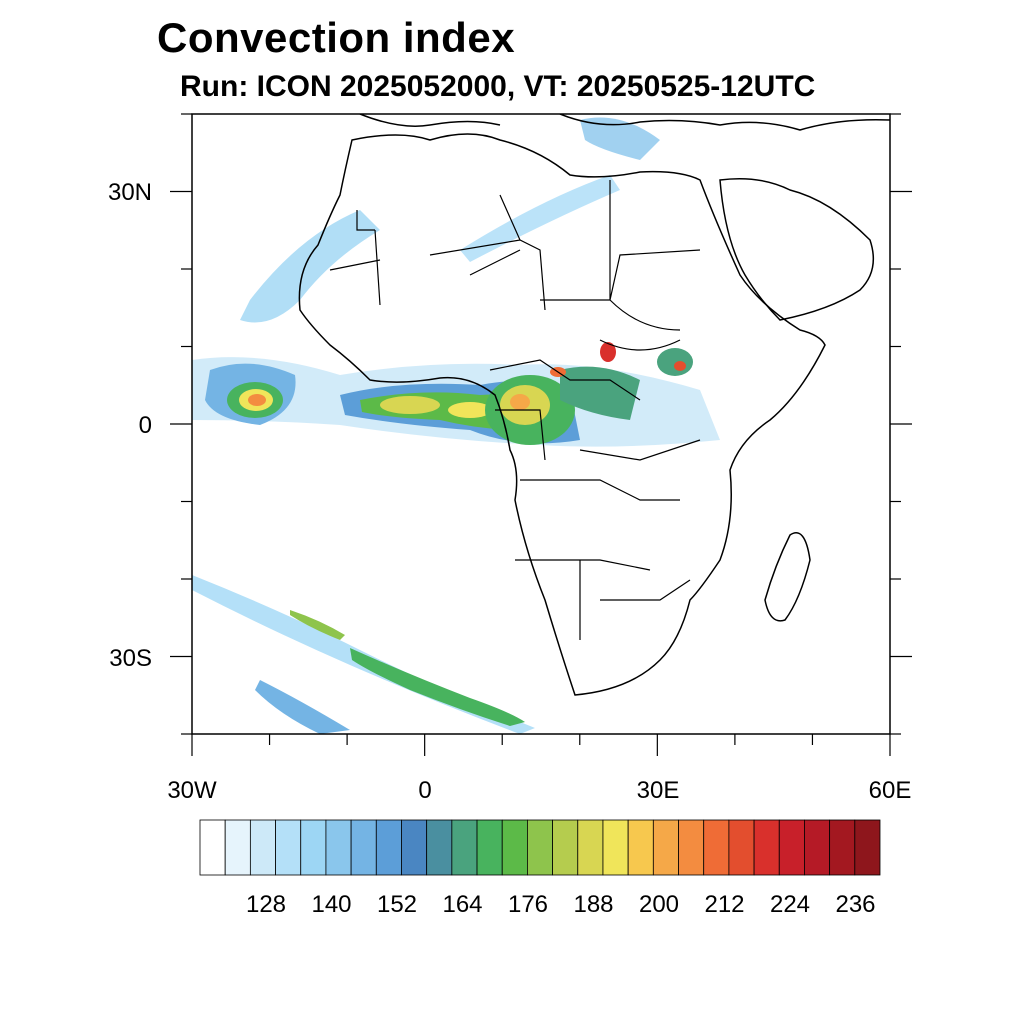 The image size is (1024, 1024). What do you see at coordinates (790, 904) in the screenshot?
I see `colorbar-label: 224` at bounding box center [790, 904].